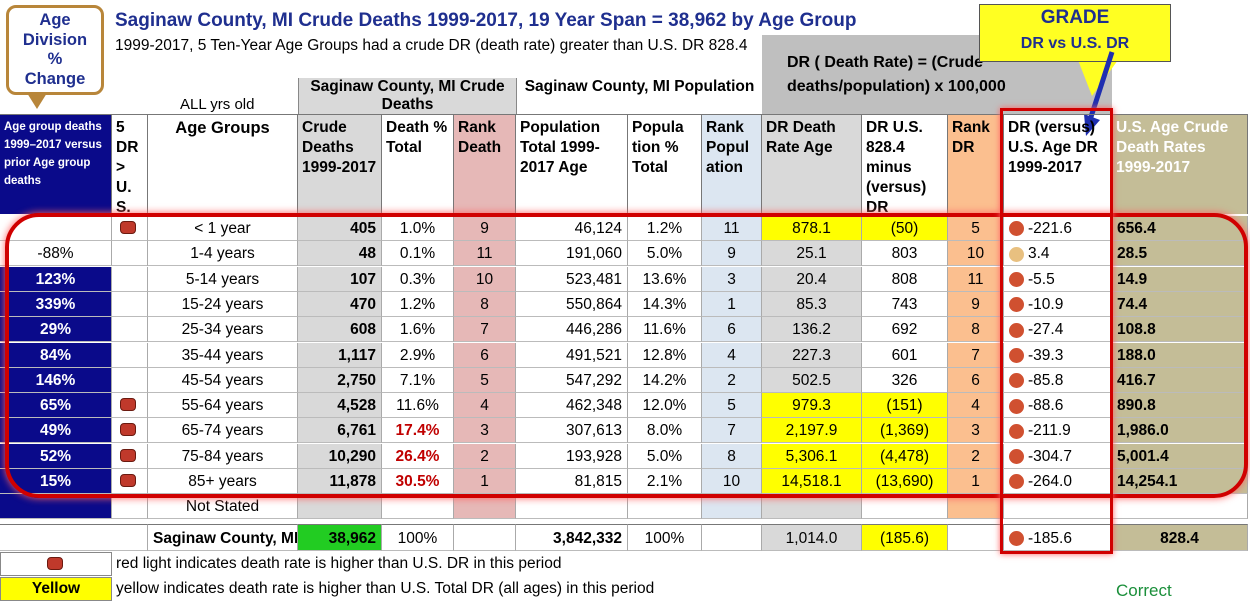  I want to click on cell-rp: 5, so click(732, 406).